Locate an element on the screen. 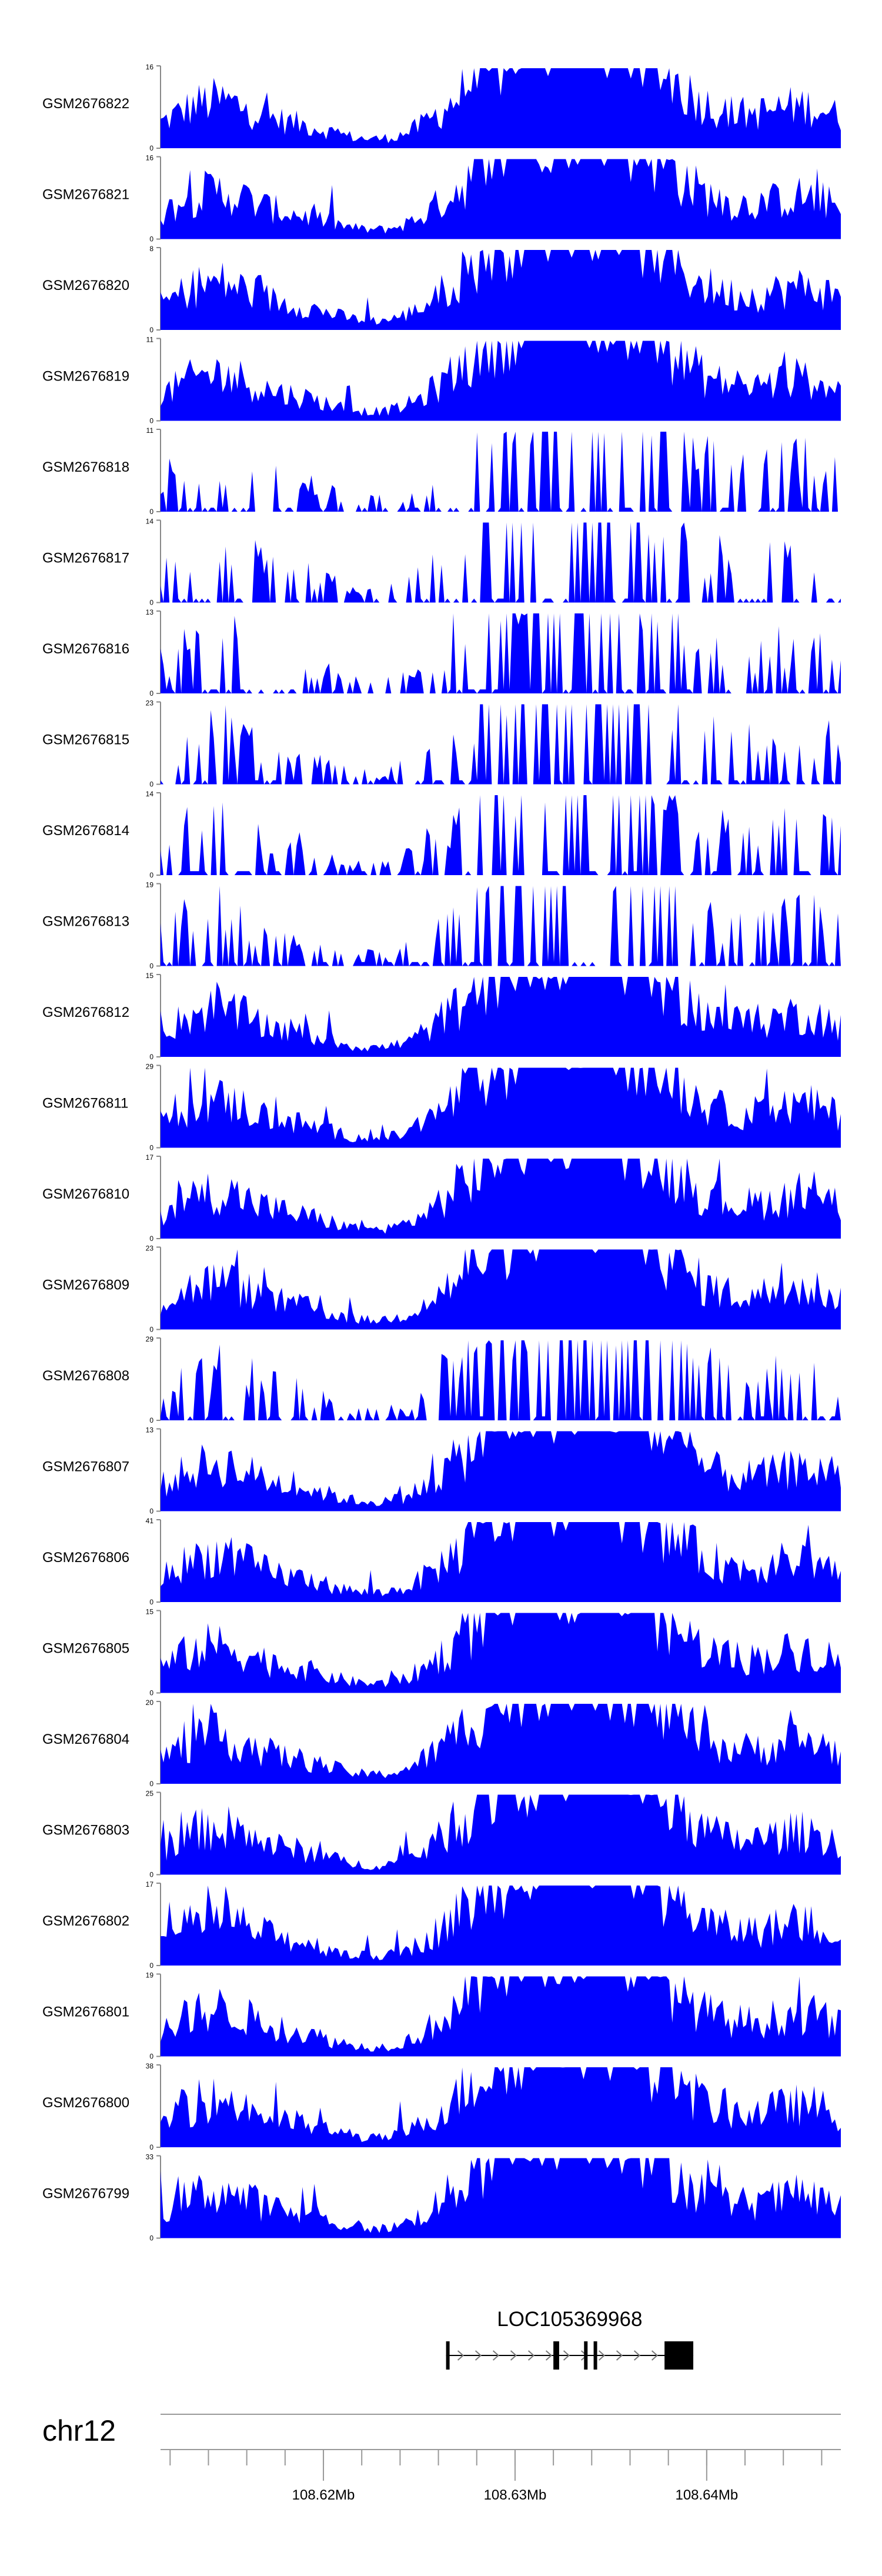  gene-track: LOC105369968 is located at coordinates (570, 2339).